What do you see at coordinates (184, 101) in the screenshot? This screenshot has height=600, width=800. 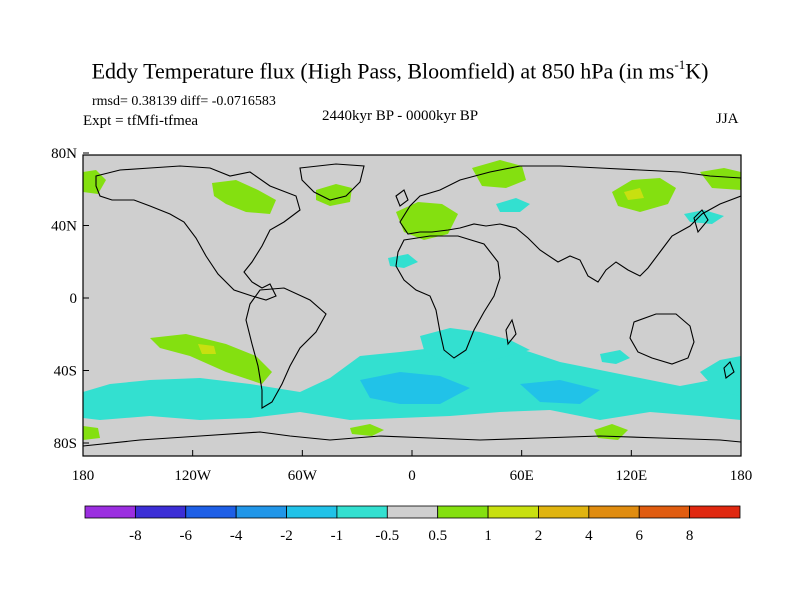 I see `stats-label: rmsd= 0.38139 diff= -0.0716583` at bounding box center [184, 101].